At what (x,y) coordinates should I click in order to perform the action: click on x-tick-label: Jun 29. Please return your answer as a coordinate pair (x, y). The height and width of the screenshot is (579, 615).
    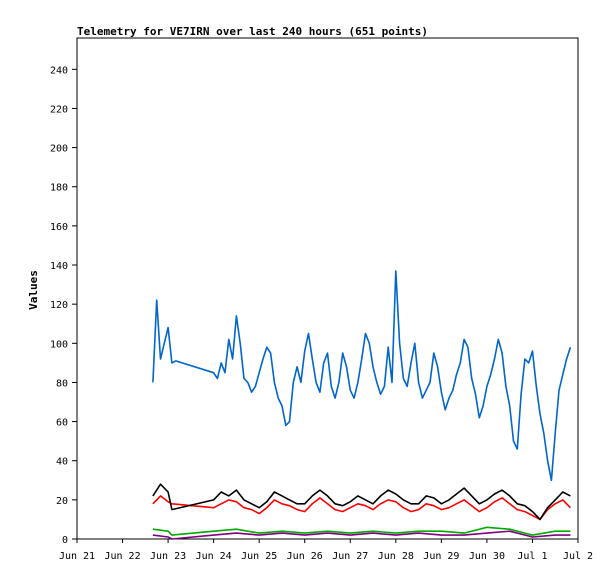
    Looking at the image, I should click on (441, 556).